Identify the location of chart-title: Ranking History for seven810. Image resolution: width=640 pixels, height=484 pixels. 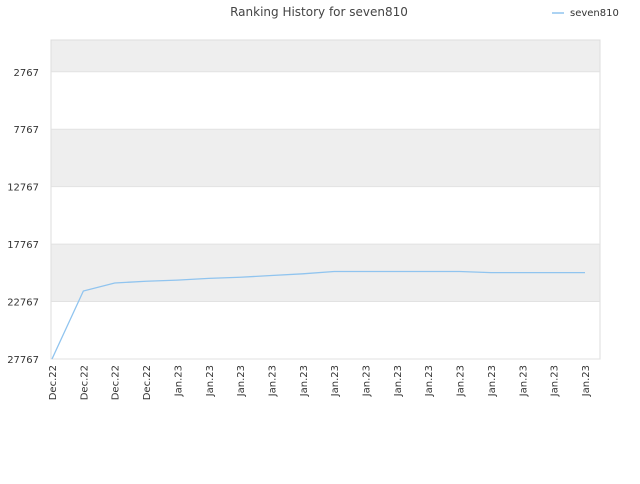
(319, 12).